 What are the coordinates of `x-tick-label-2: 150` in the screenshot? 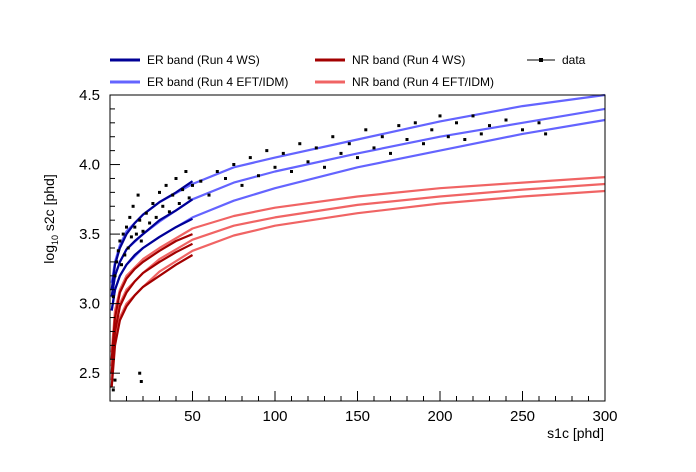 It's located at (357, 416).